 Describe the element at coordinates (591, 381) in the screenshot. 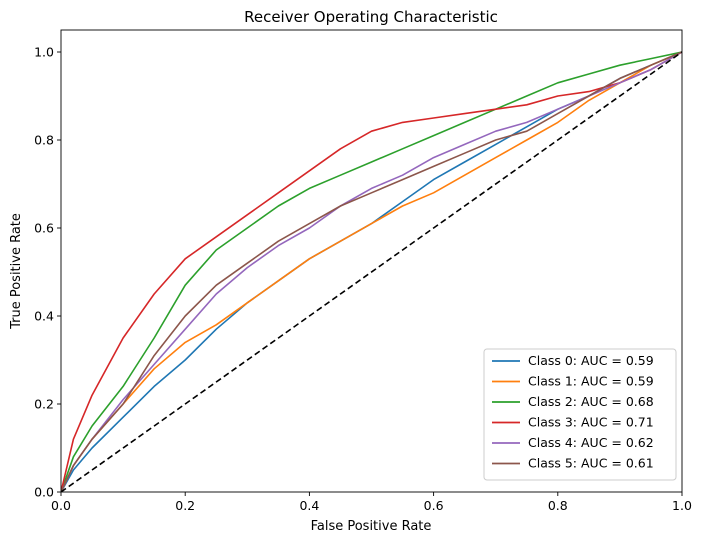

I see `legend-entry-class-1: Class 1: AUC = 0.59` at that location.